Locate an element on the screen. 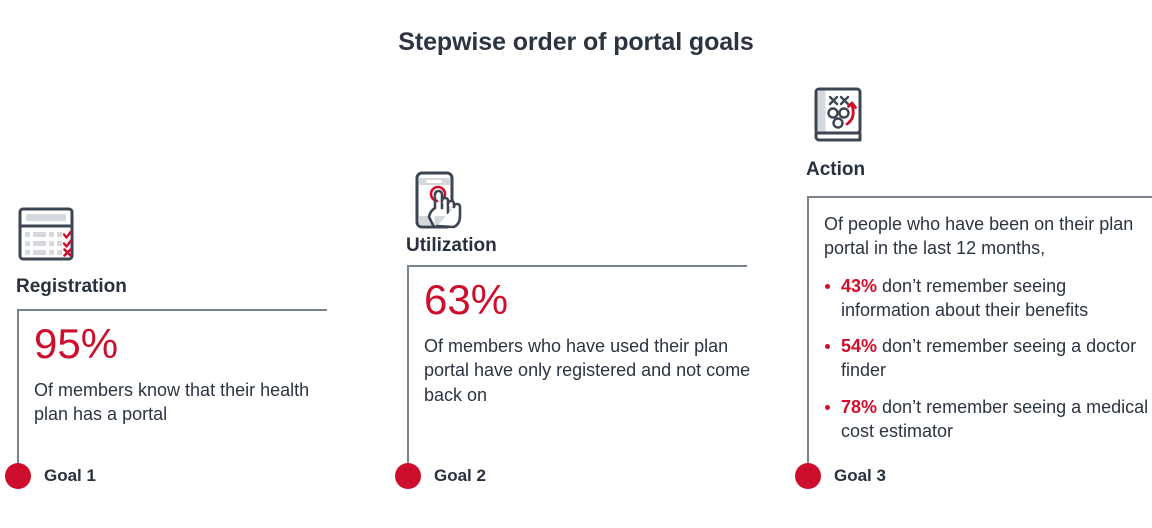 This screenshot has width=1152, height=528. bullet-text: don’t remember seeing a doctor finder is located at coordinates (989, 358).